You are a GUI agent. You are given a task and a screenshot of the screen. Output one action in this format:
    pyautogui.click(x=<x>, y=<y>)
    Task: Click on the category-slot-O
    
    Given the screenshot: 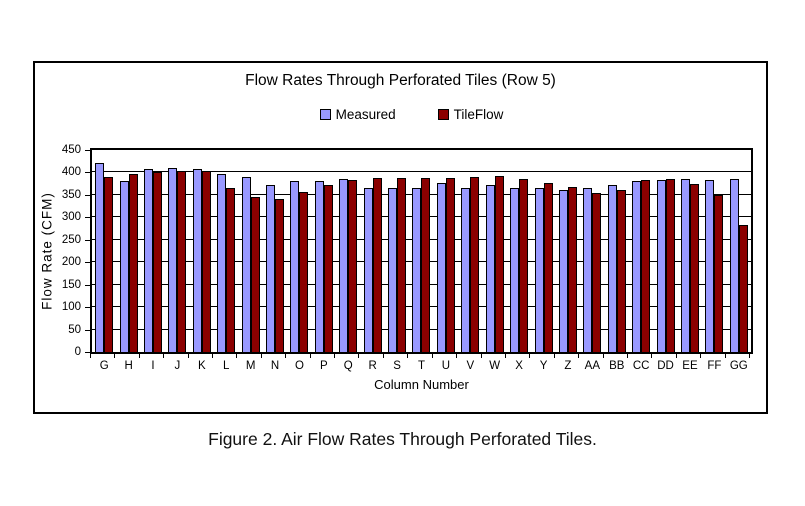 What is the action you would take?
    pyautogui.click(x=299, y=251)
    